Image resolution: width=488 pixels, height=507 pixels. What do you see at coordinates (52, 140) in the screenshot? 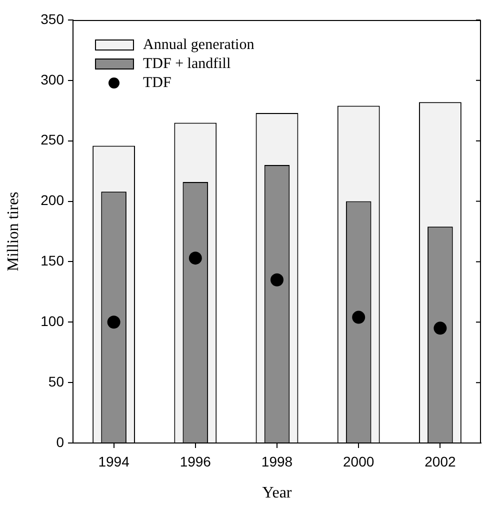
I see `y-tick-label: 250` at bounding box center [52, 140].